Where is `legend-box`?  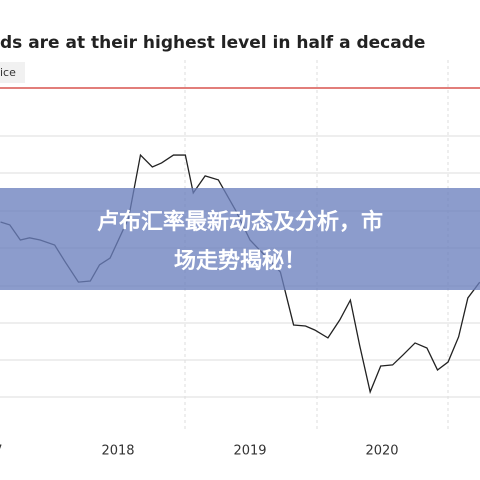 legend-box is located at coordinates (12, 72).